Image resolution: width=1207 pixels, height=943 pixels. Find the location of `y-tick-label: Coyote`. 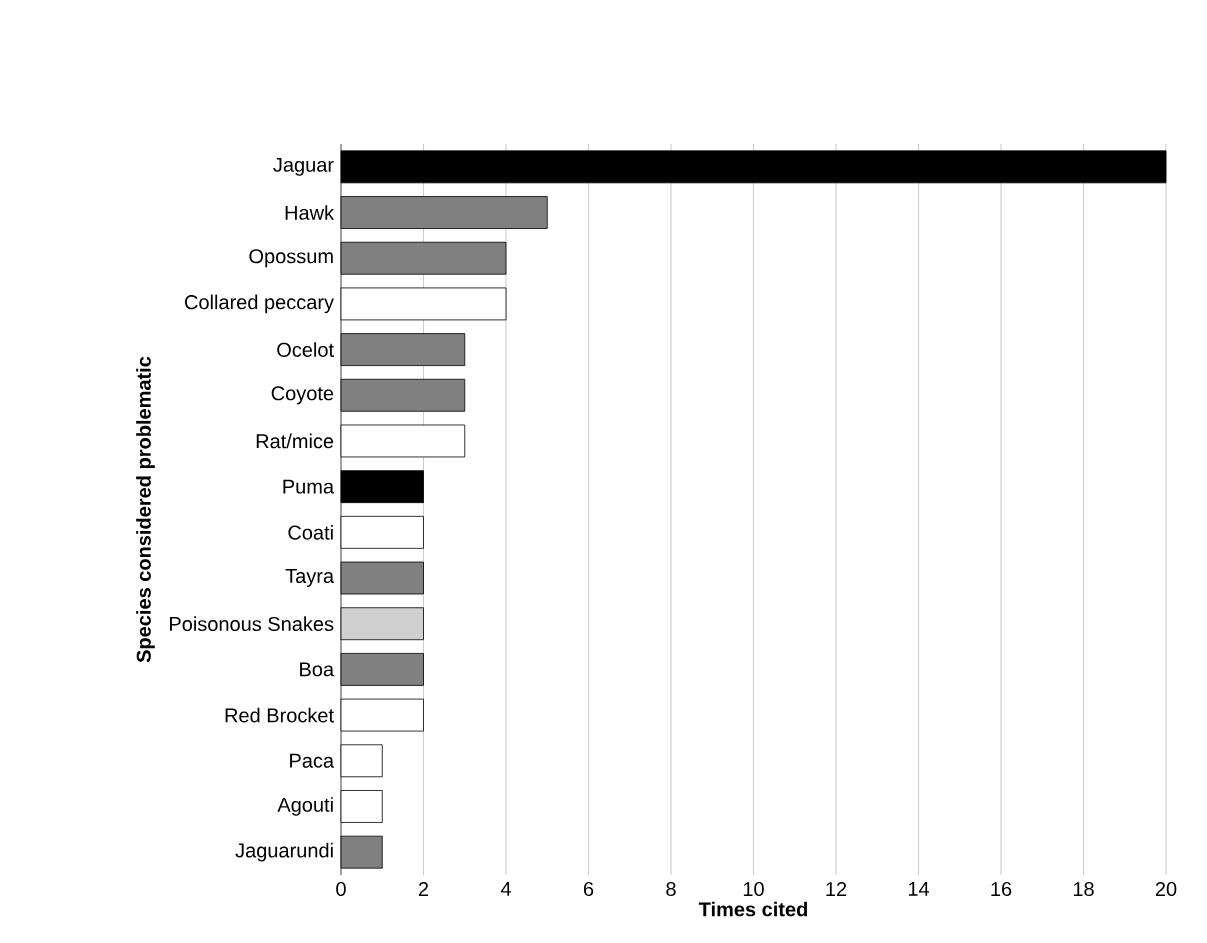

y-tick-label: Coyote is located at coordinates (302, 395).